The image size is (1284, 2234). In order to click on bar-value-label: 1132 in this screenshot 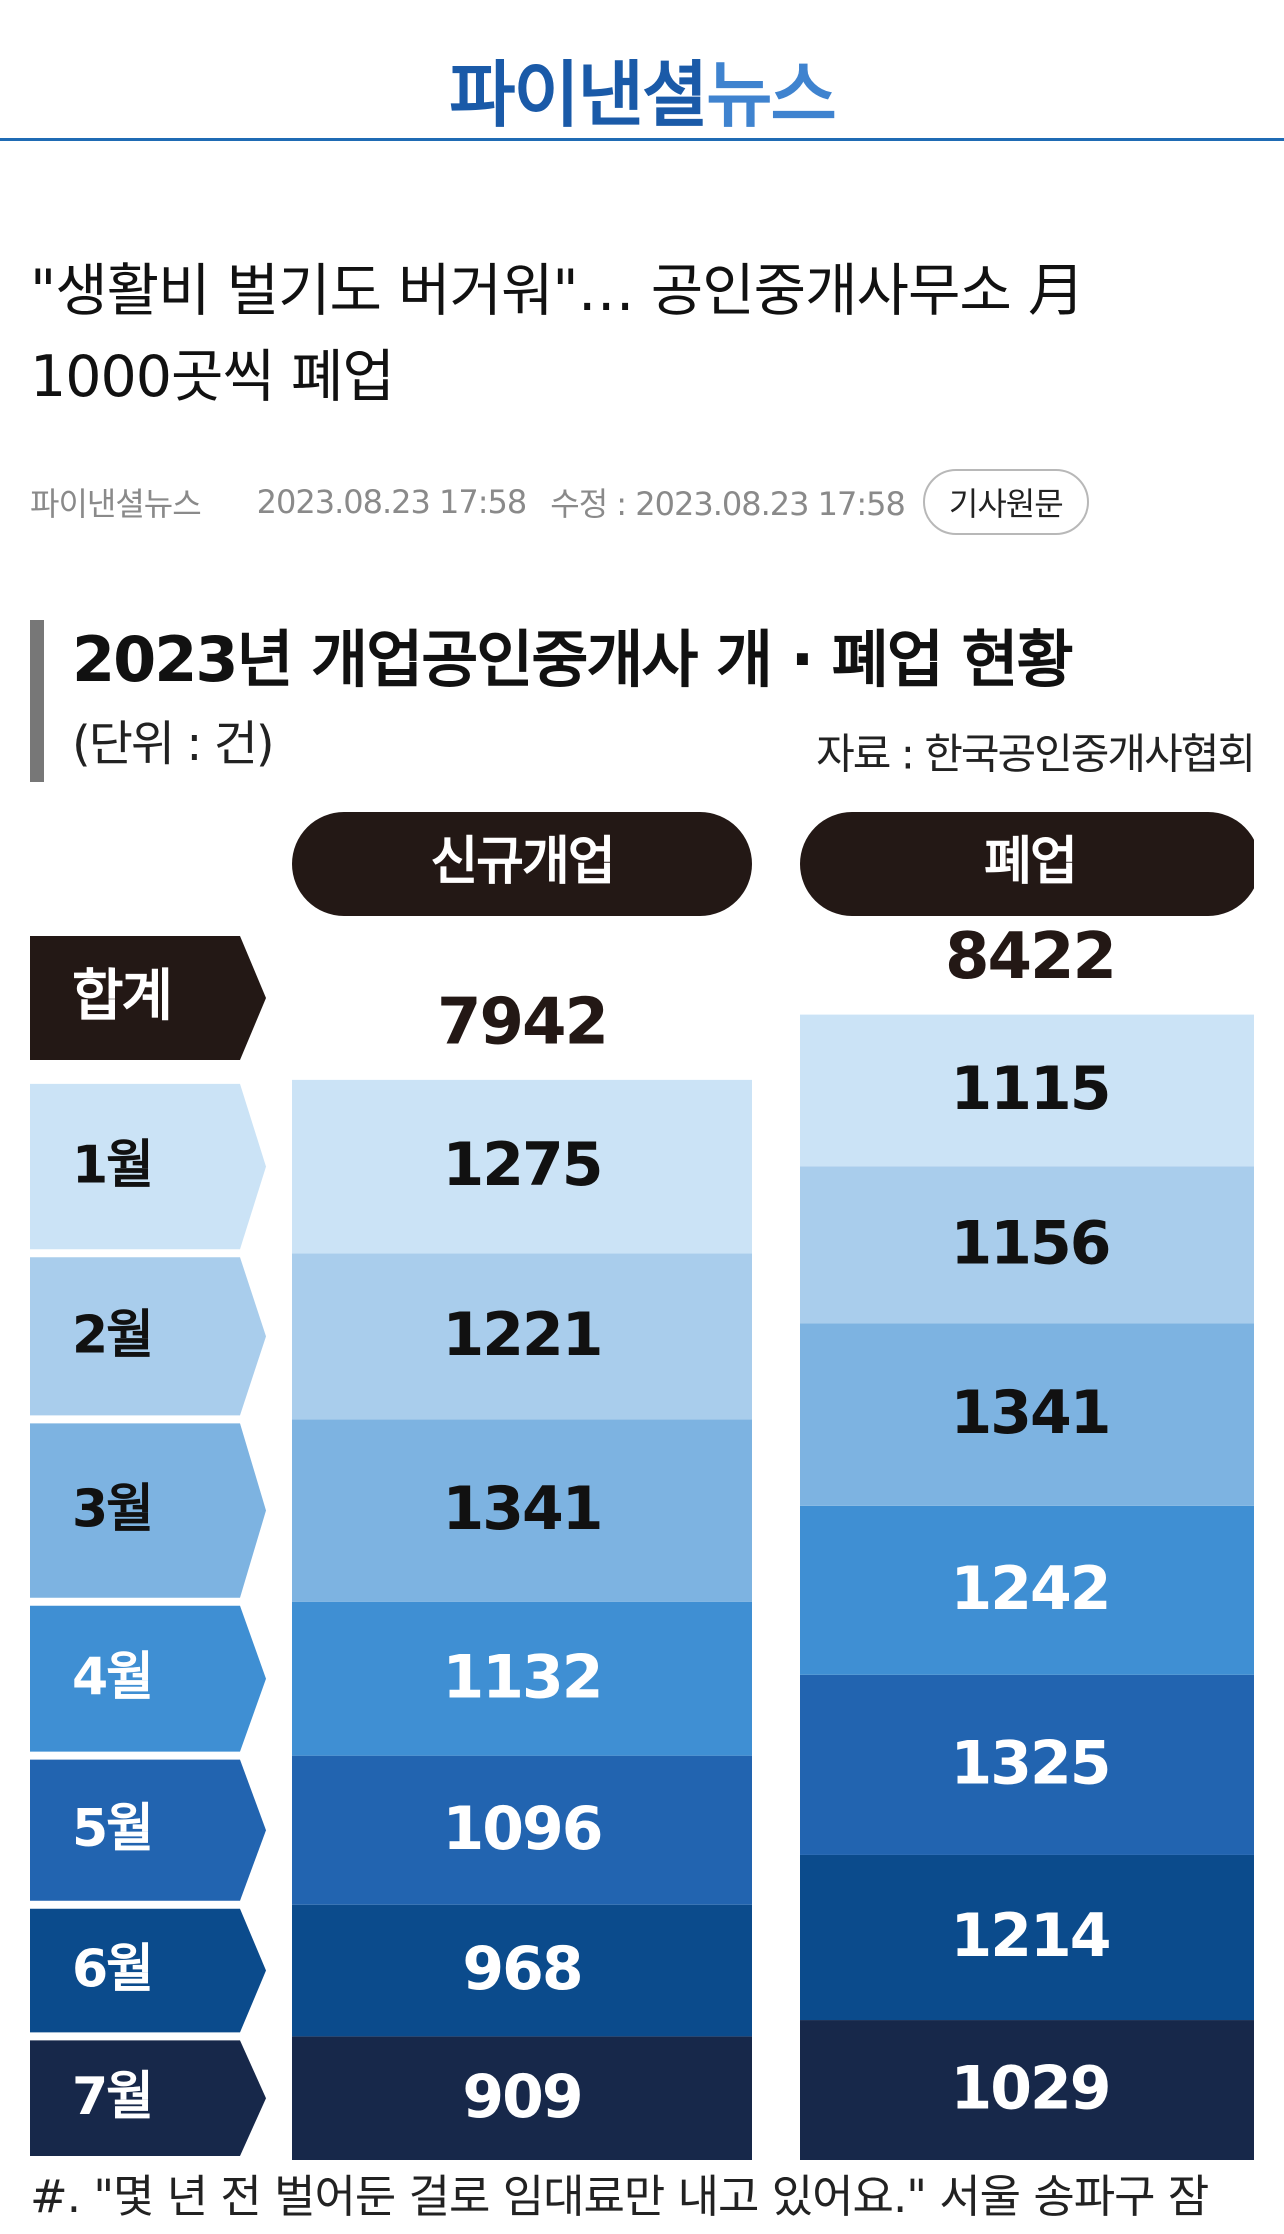, I will do `click(522, 1677)`.